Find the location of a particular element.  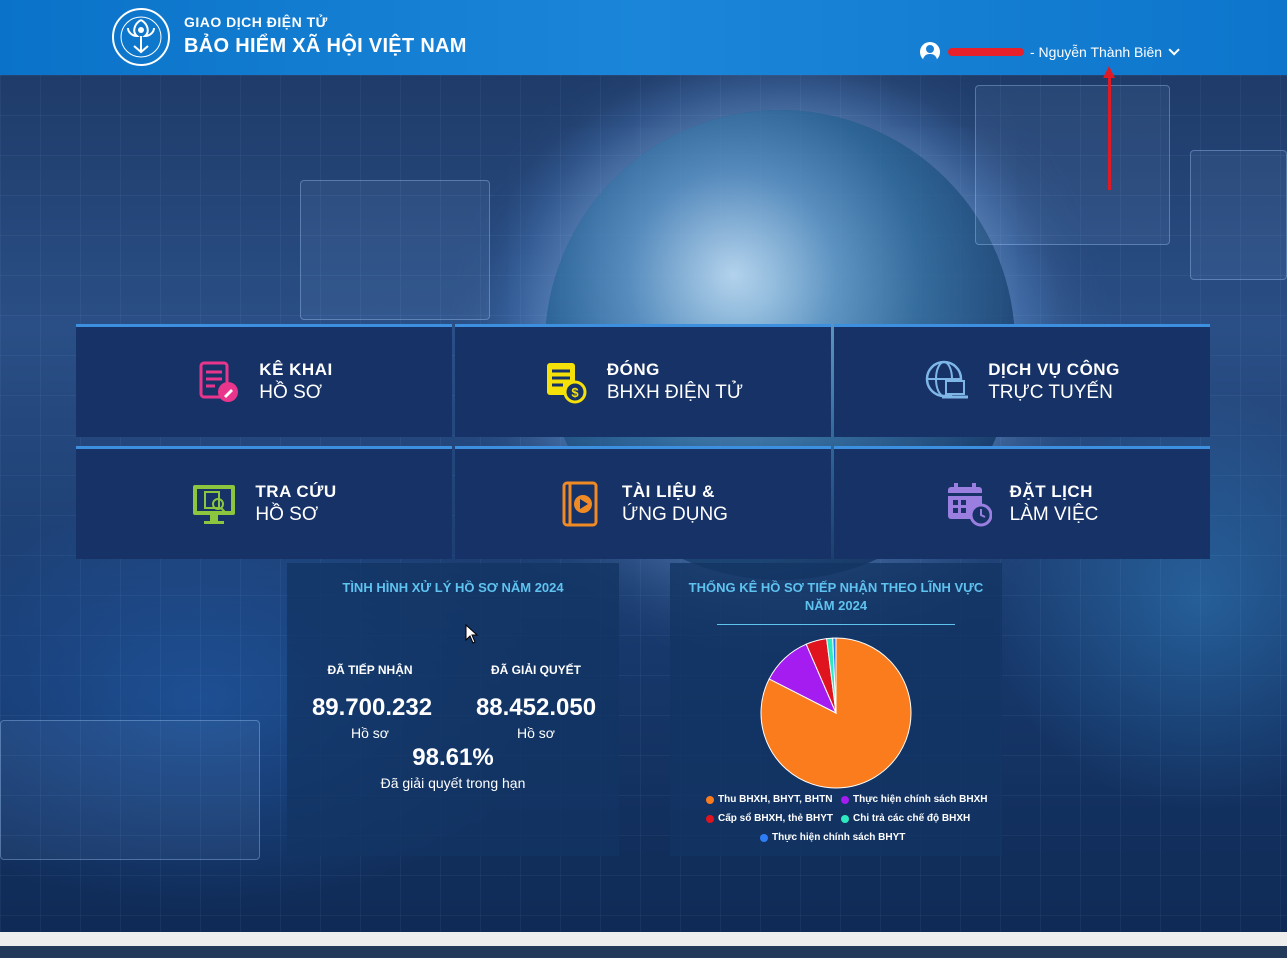

file-edit-icon is located at coordinates (219, 381).